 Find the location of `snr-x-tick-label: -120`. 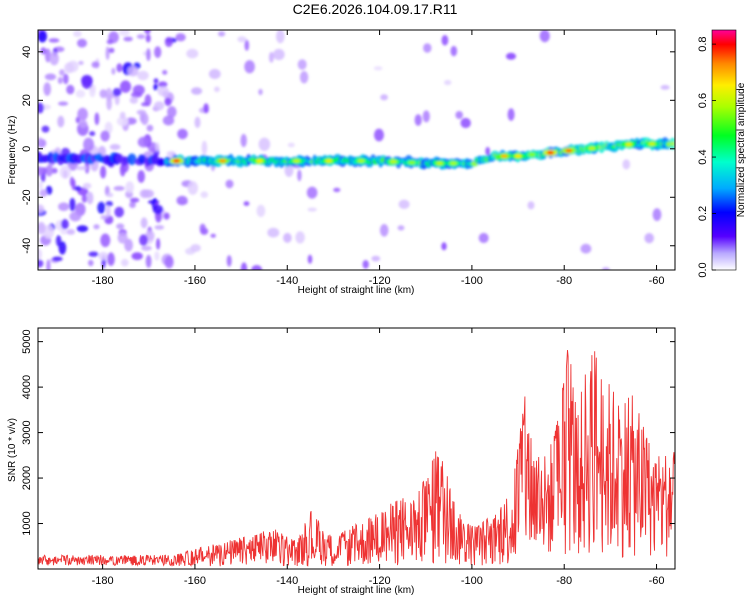

snr-x-tick-label: -120 is located at coordinates (380, 581).